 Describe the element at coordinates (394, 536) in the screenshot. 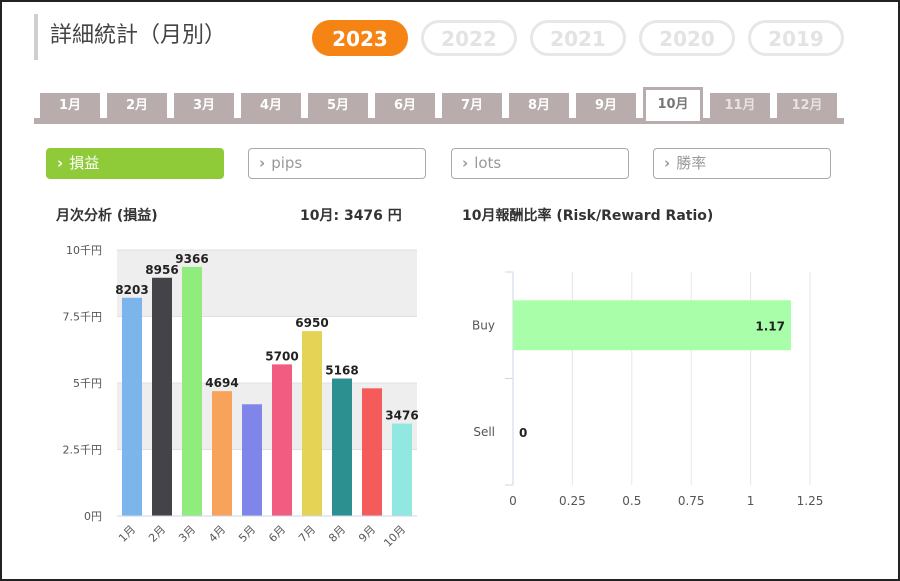

I see `x-tick-label: 10月` at that location.